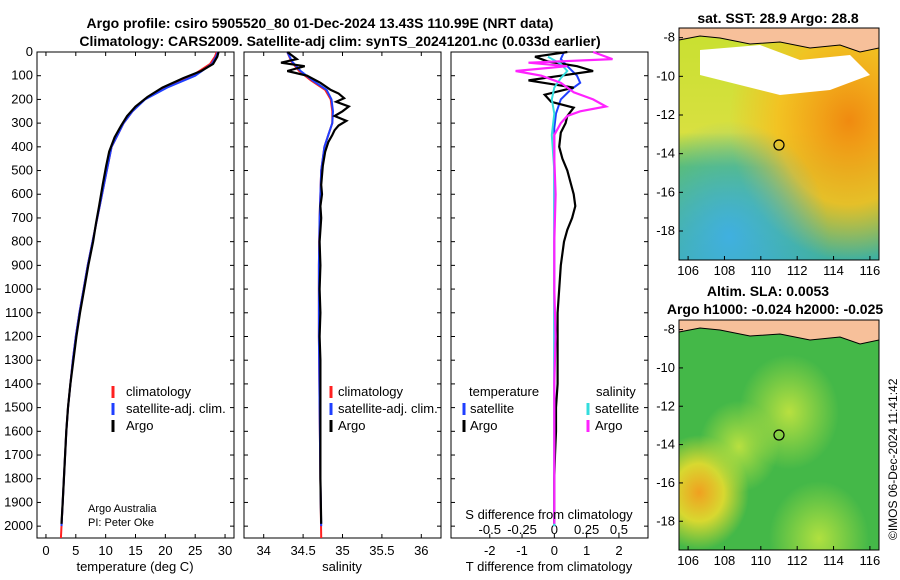  I want to click on sst-map-ticks: 106 108 110 112 114 116 -8 -10 -12 -14 -16 -18, so click(768, 154).